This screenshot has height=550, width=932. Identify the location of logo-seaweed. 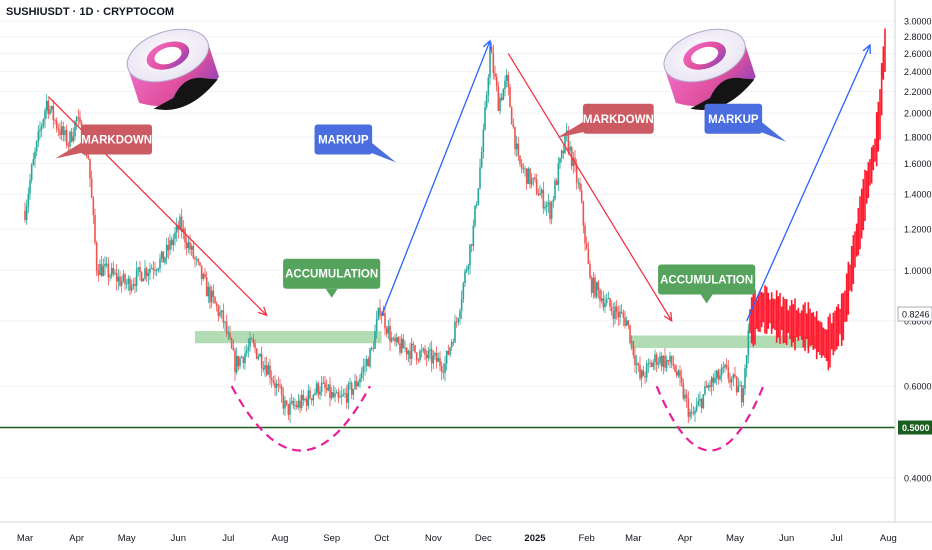
(185, 93).